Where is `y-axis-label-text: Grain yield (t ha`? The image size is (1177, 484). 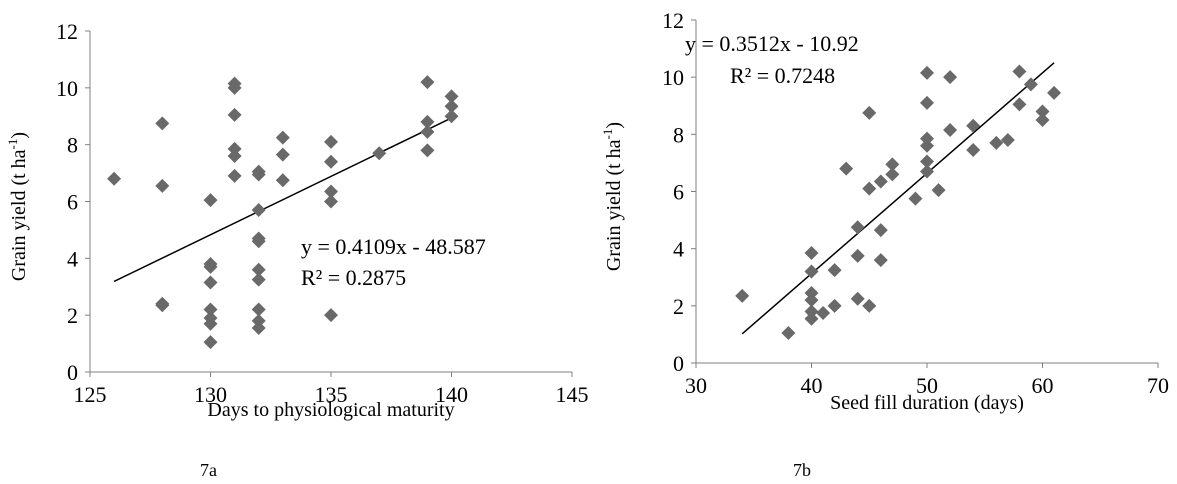 y-axis-label-text: Grain yield (t ha is located at coordinates (614, 205).